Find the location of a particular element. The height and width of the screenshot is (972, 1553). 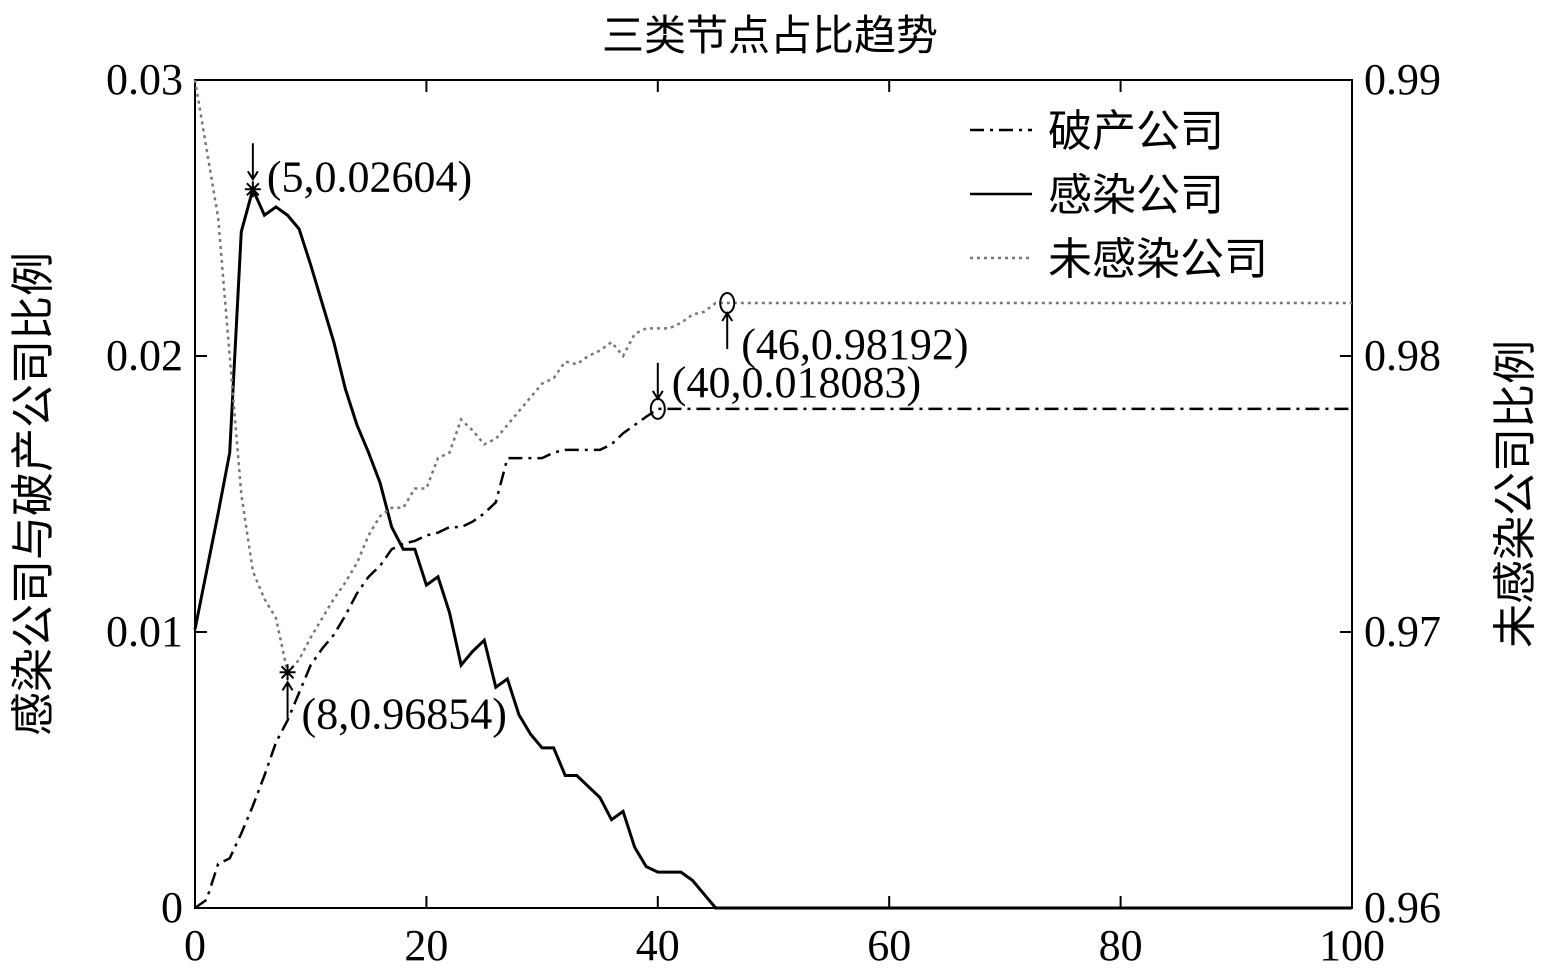

annotation-label: (46,0.98192) is located at coordinates (854, 344).